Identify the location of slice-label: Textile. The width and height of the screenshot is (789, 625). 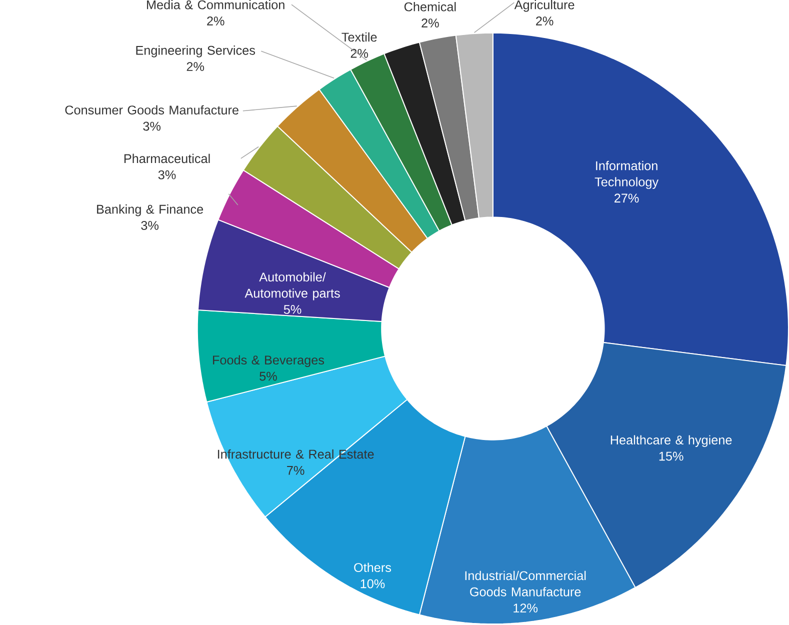
(359, 37).